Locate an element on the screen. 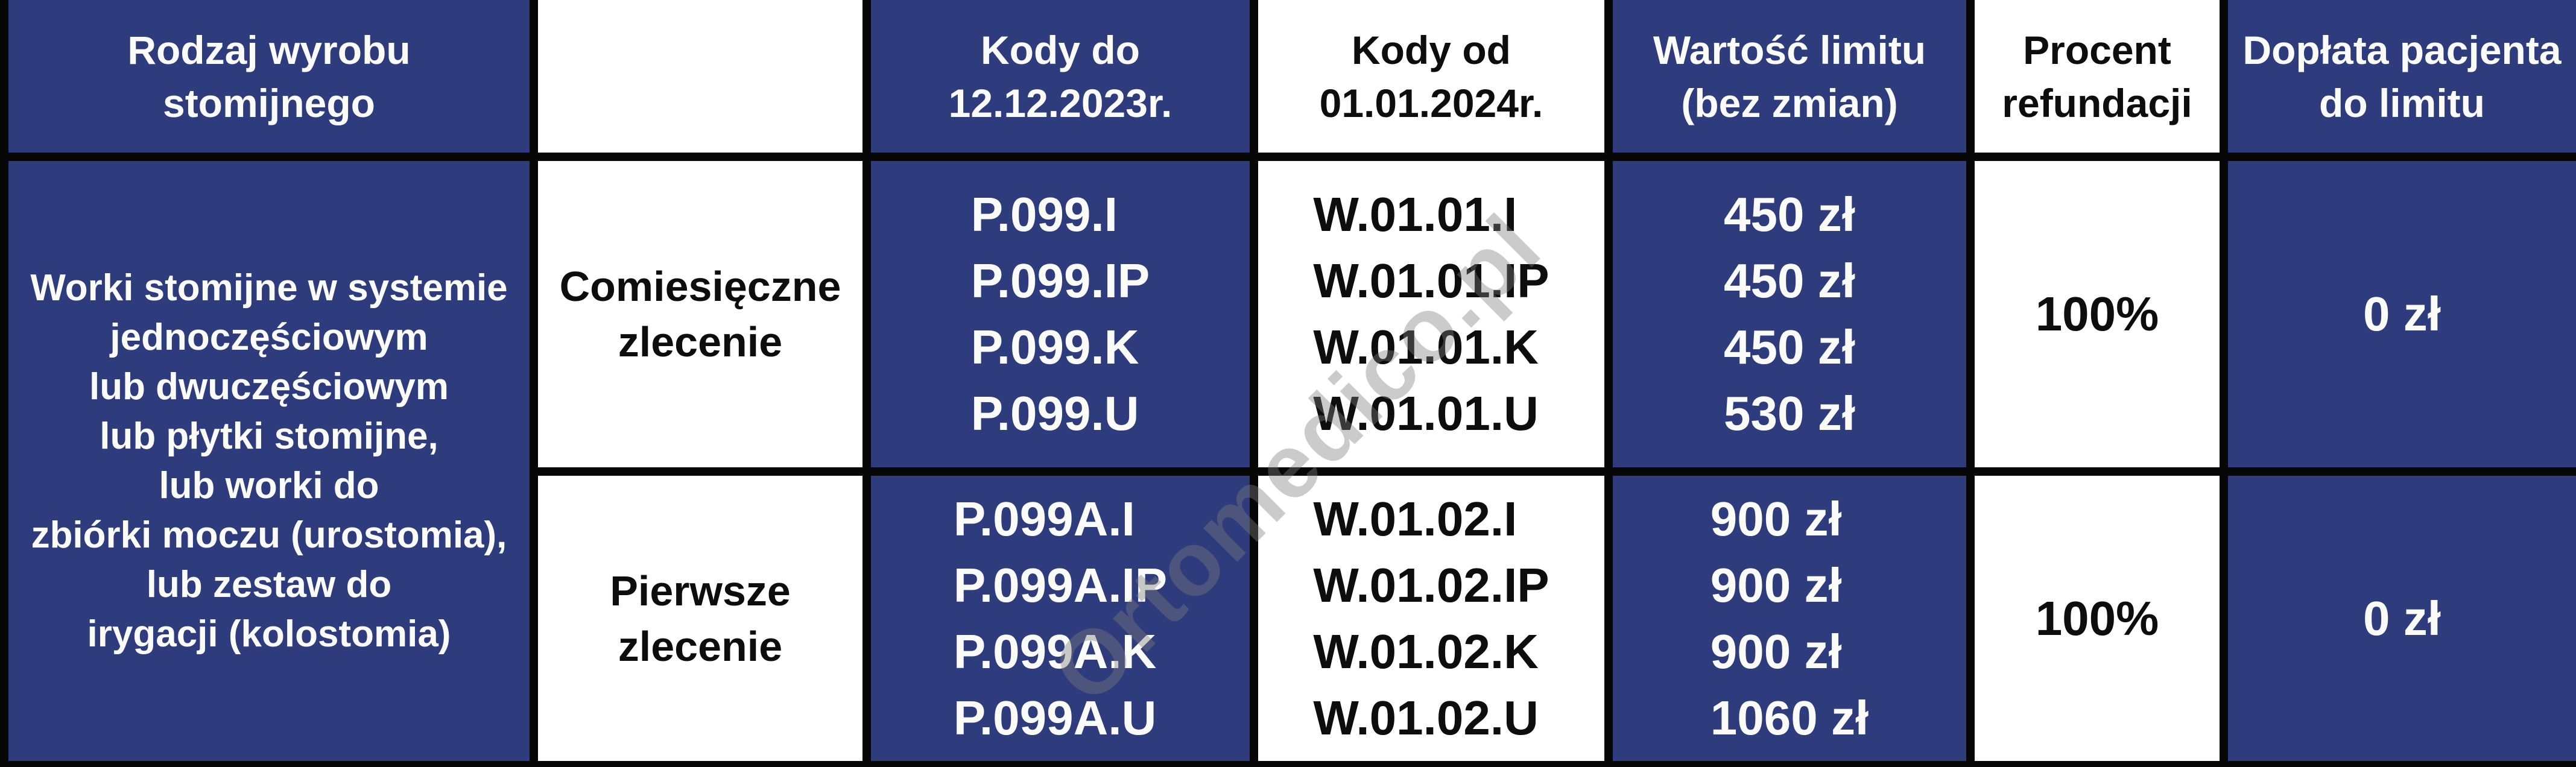  codes-new-monthly-text: W.01.01.I W.01.01.IP W.01.01.K W.01.01.U is located at coordinates (1431, 314).